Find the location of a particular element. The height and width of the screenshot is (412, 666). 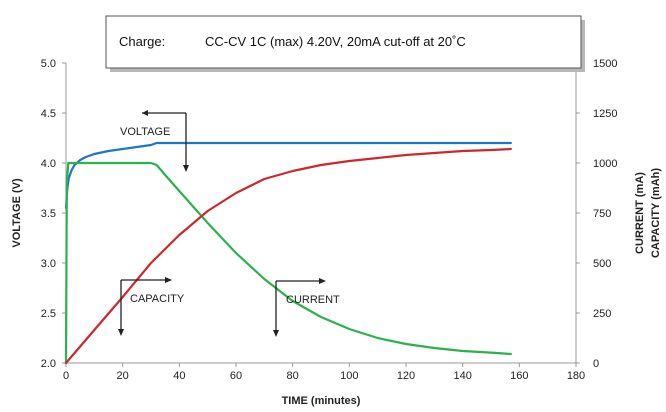

y-left-tick-label: 3.5 is located at coordinates (48, 214).